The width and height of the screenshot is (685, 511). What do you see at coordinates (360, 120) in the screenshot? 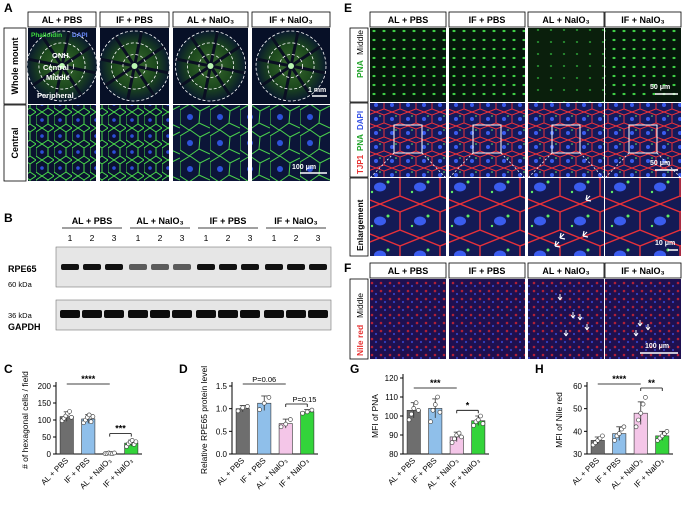
I see `e-row2-dapi: DAPI` at bounding box center [360, 120].